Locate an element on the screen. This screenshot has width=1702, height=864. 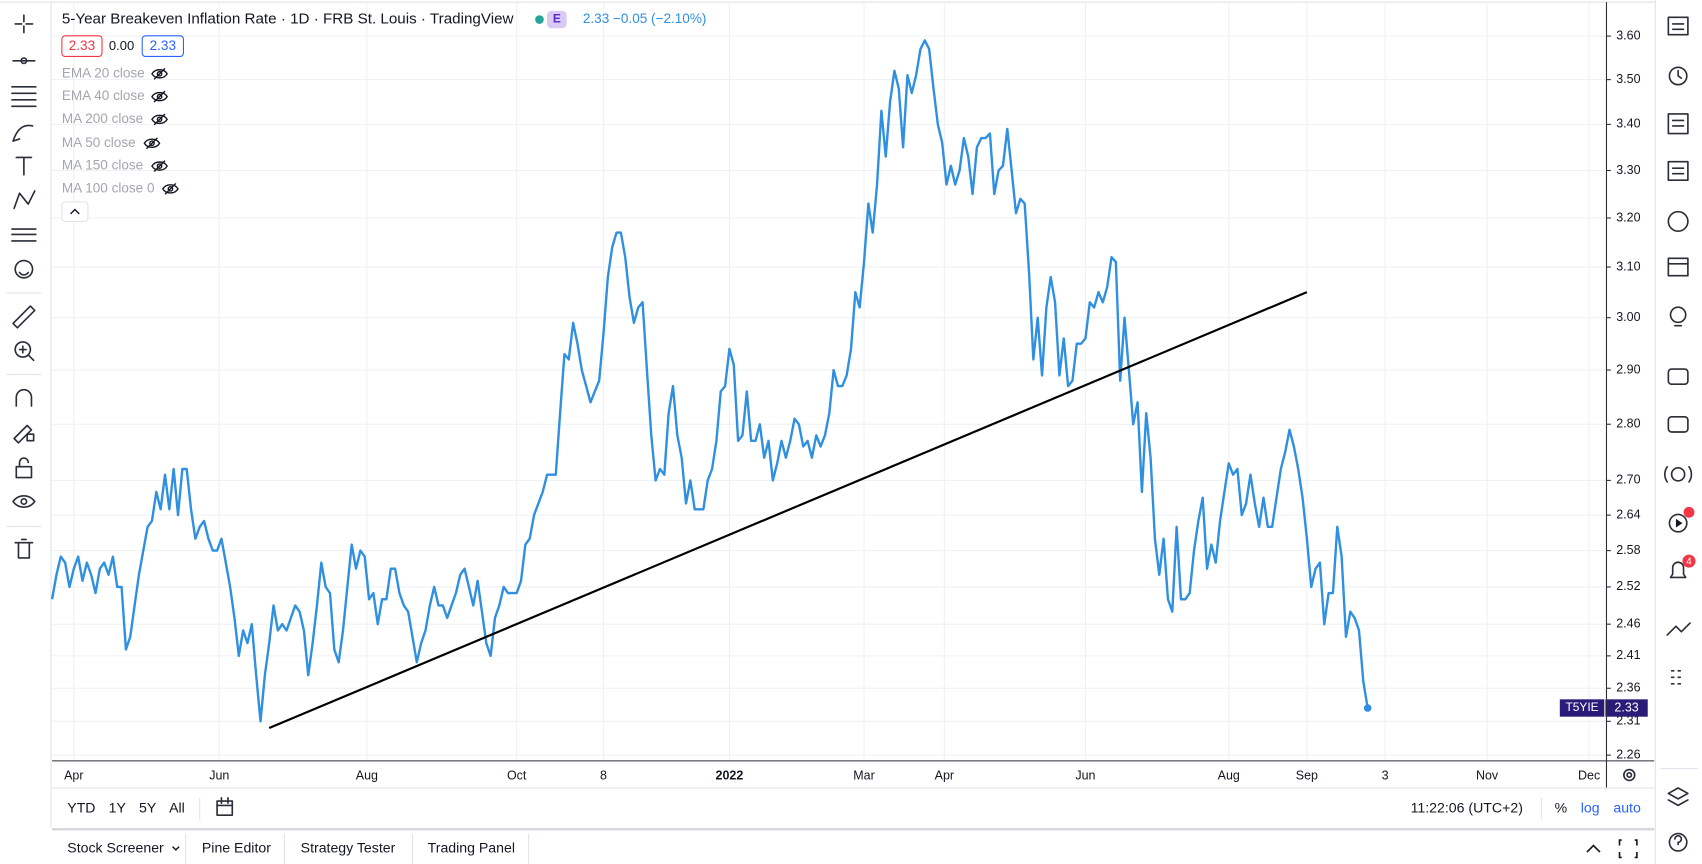
price-change: 2.33 −0.05 (−2.10%) is located at coordinates (645, 18).